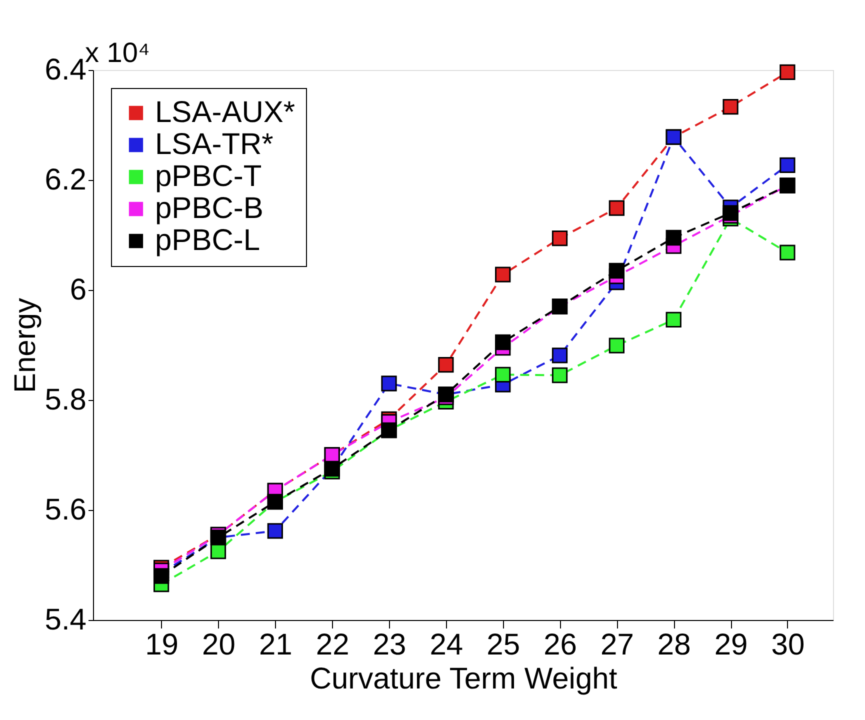  Describe the element at coordinates (503, 645) in the screenshot. I see `x-tick-label: 25` at that location.